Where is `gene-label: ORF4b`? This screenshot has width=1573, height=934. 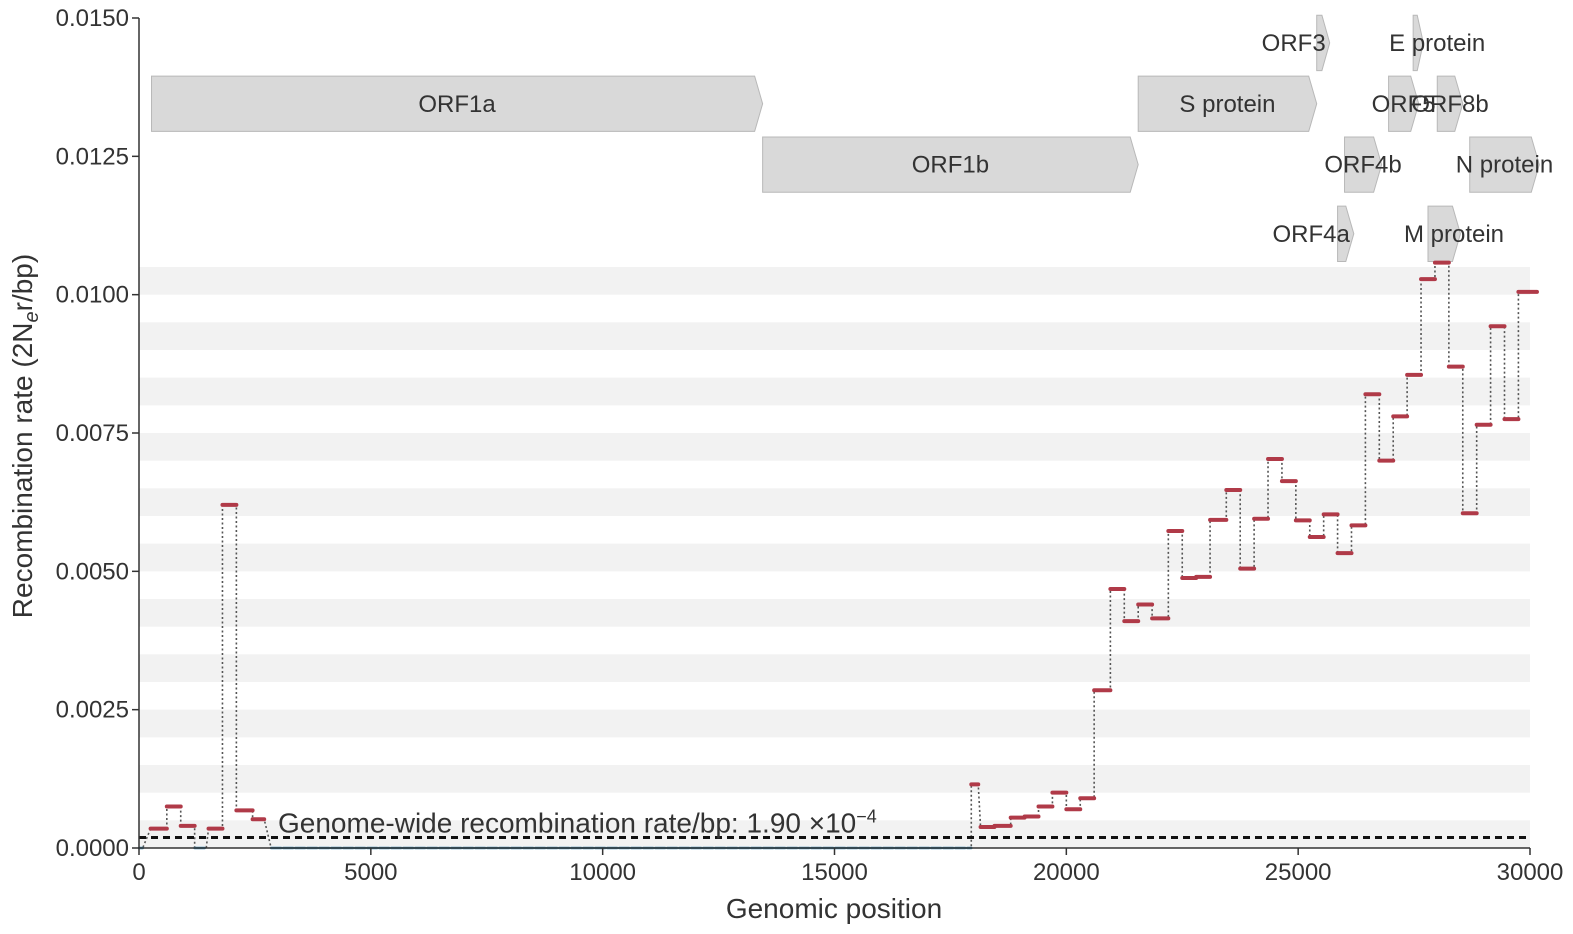 gene-label: ORF4b is located at coordinates (1362, 165).